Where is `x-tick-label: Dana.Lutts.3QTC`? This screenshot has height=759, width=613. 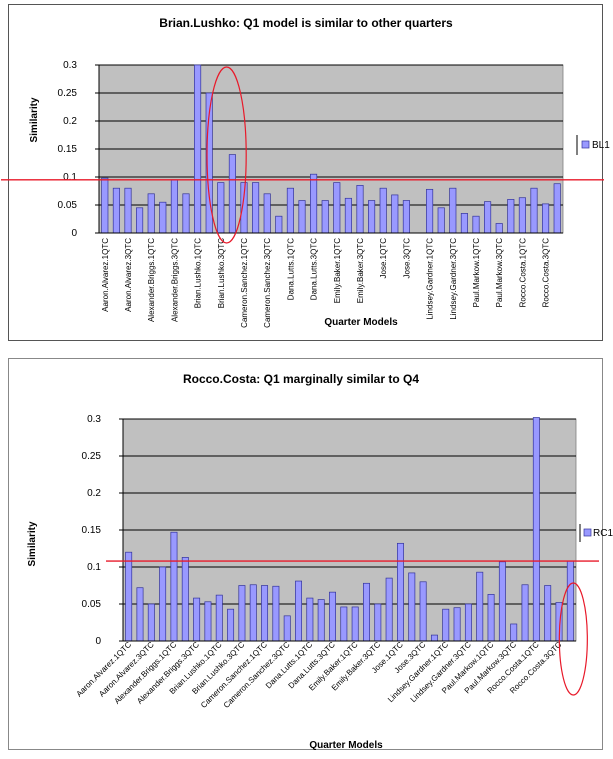
x-tick-label: Dana.Lutts.3QTC is located at coordinates (314, 269).